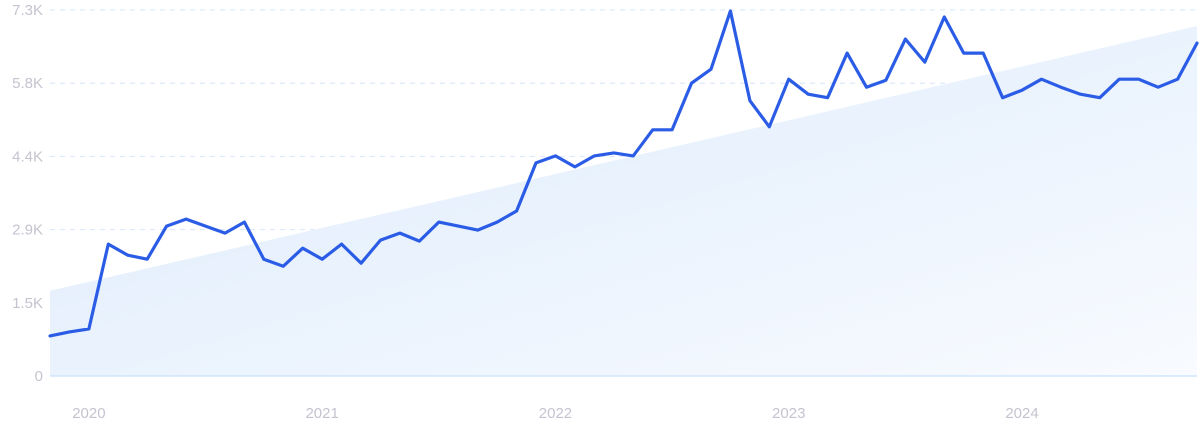 The image size is (1200, 432). What do you see at coordinates (27, 10) in the screenshot?
I see `y-tick-label: 7.3K` at bounding box center [27, 10].